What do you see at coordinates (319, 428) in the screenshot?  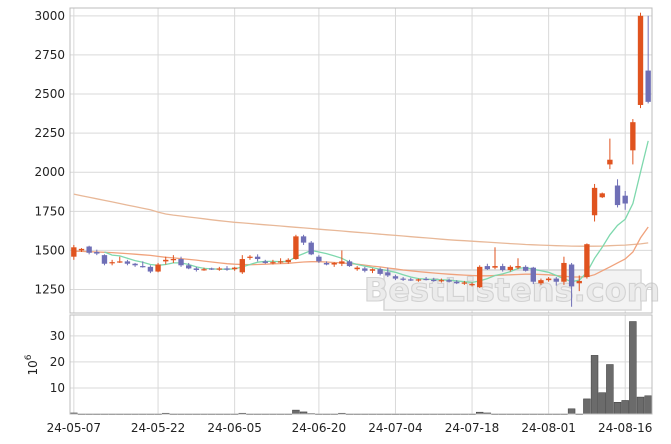 I see `date-tick-label: 24-06-20` at bounding box center [319, 428].